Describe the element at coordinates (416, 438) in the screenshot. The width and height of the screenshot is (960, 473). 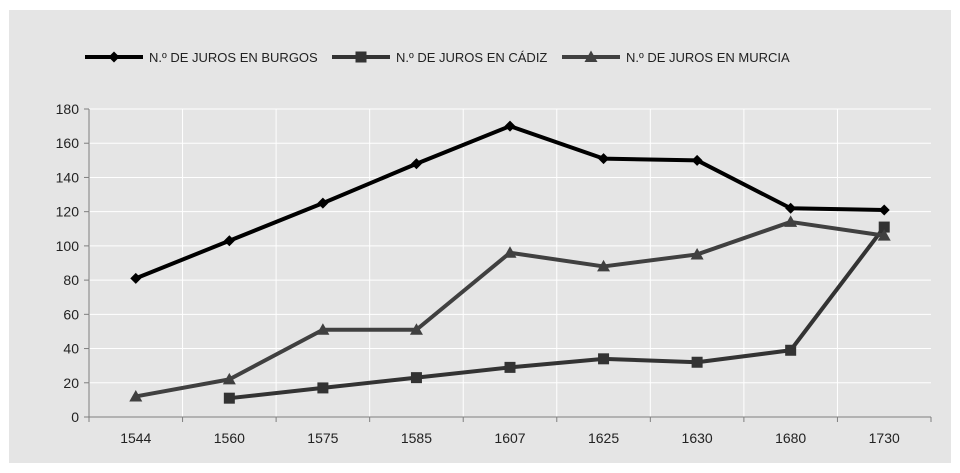
I see `x-tick-label: 1585` at that location.